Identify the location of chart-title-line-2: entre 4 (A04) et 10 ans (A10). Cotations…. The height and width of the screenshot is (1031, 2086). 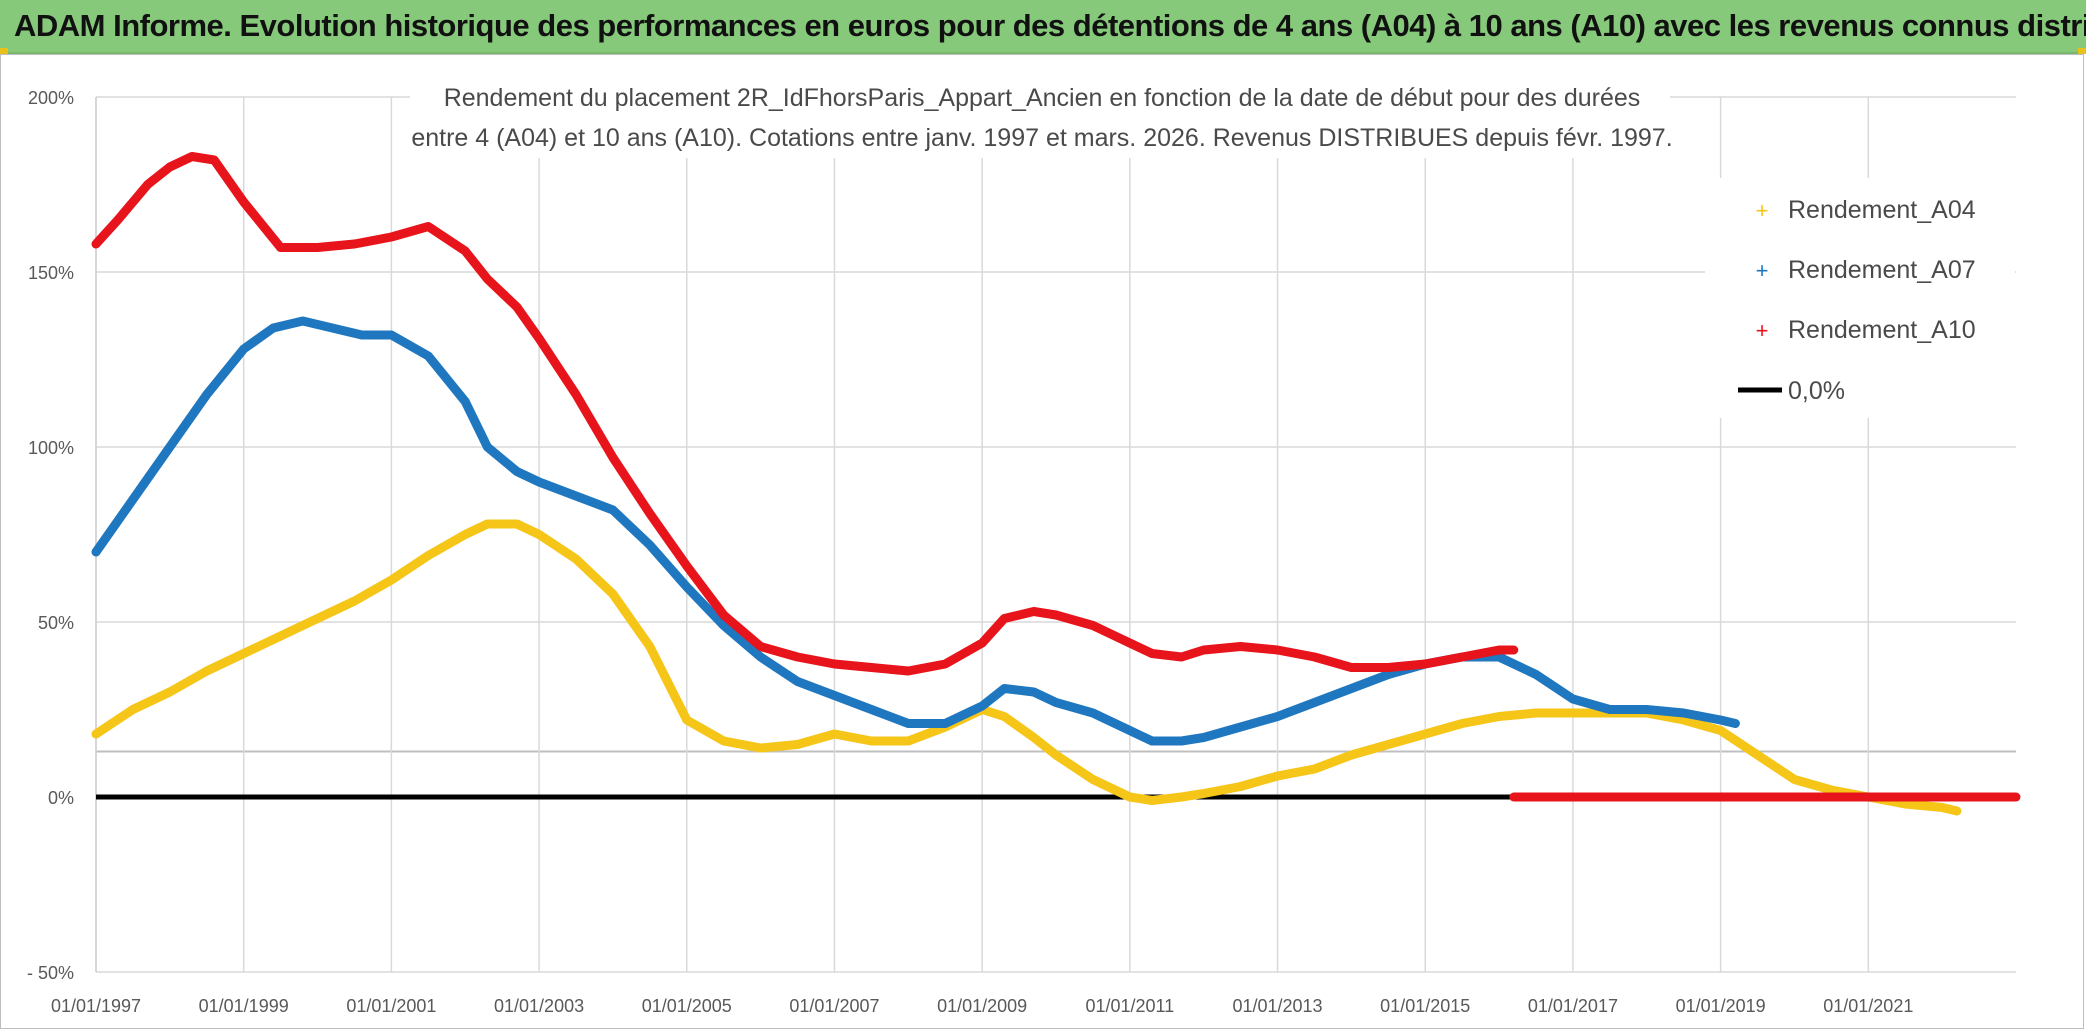
(1041, 138).